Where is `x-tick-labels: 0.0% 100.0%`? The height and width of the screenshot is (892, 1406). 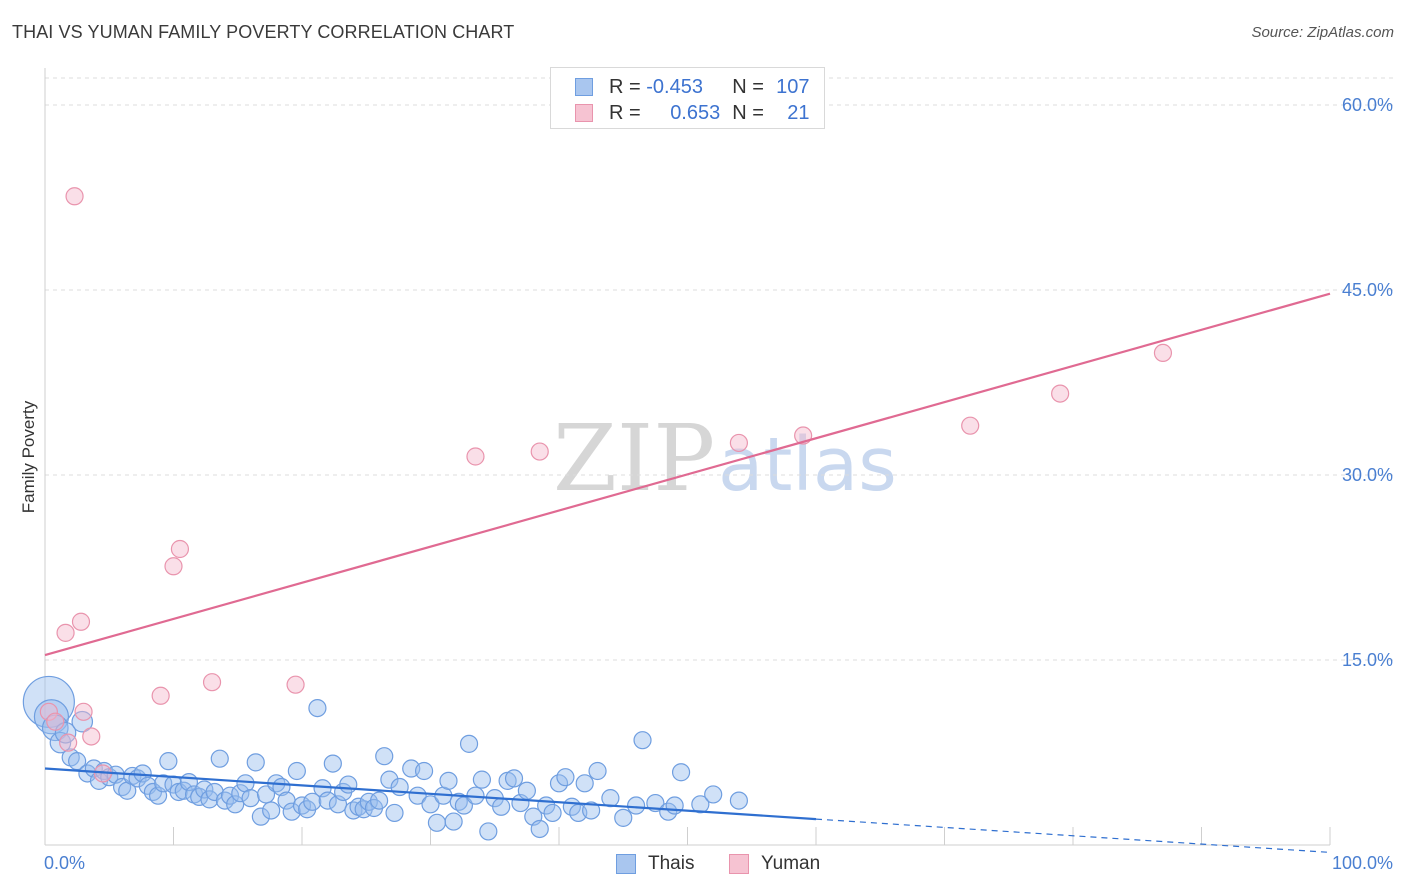 x-tick-labels: 0.0% 100.0% is located at coordinates (718, 863).